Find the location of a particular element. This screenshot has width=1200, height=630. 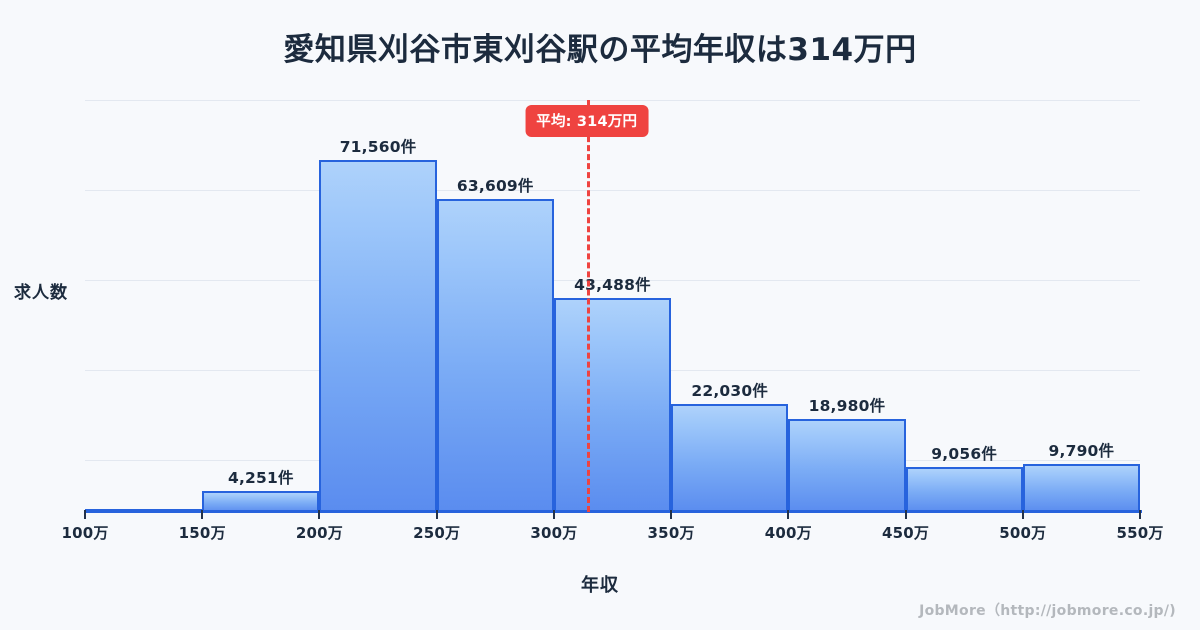

x-axis-tick-label: 450万 is located at coordinates (905, 533).